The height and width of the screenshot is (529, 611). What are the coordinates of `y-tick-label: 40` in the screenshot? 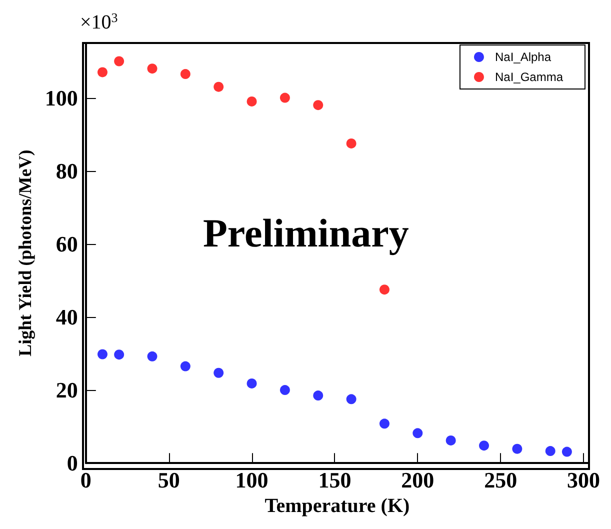 It's located at (67, 317).